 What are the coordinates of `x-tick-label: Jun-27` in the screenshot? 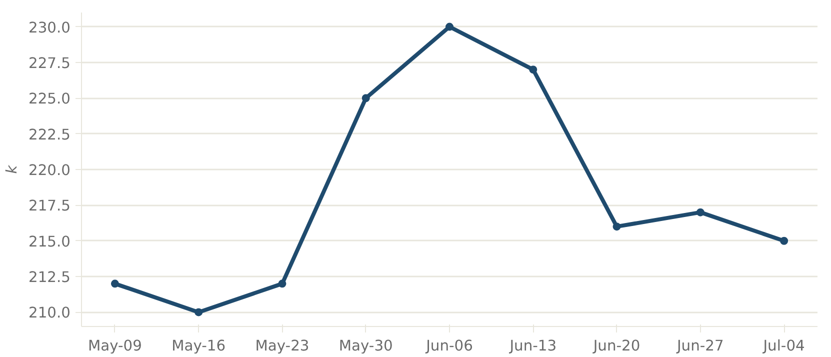 It's located at (700, 346).